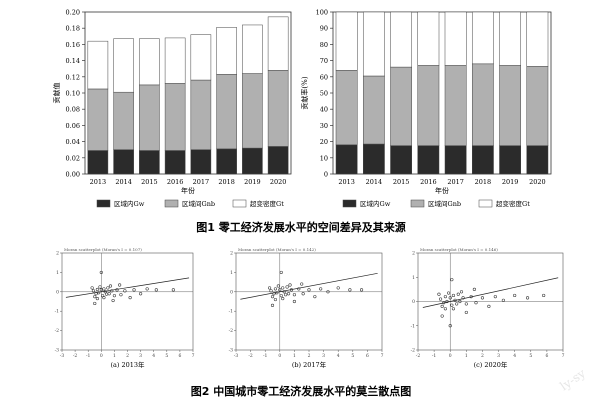  Describe the element at coordinates (226, 182) in the screenshot. I see `x-tick-label: 2018` at that location.